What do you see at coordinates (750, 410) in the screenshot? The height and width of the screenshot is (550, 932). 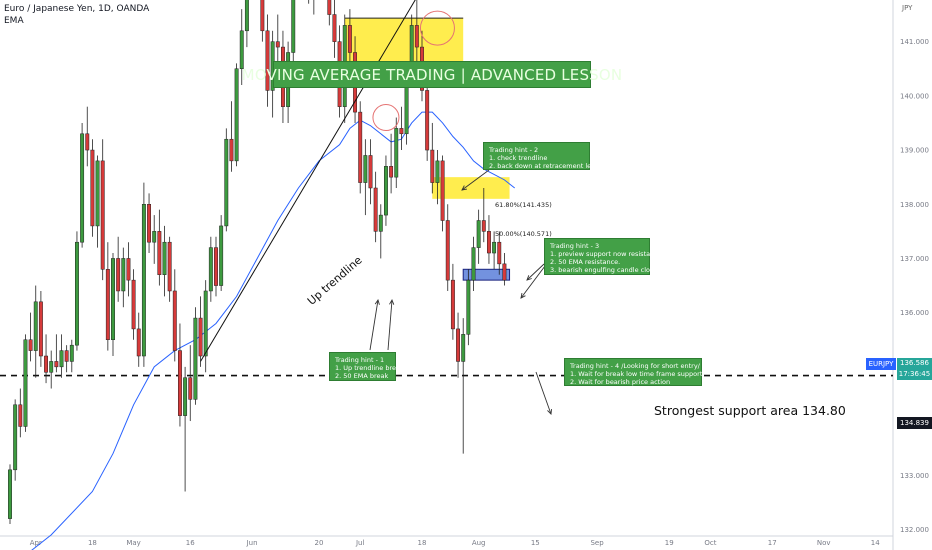 I see `support-area-label: Strongest support area 134.80` at bounding box center [750, 410].